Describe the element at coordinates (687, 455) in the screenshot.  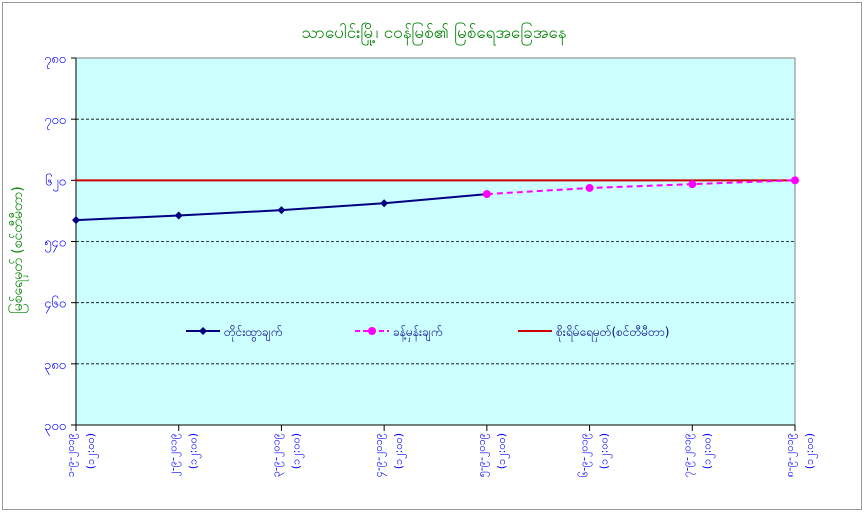
I see `x-tick-label: ၇-၉-၂၀၁၉` at that location.